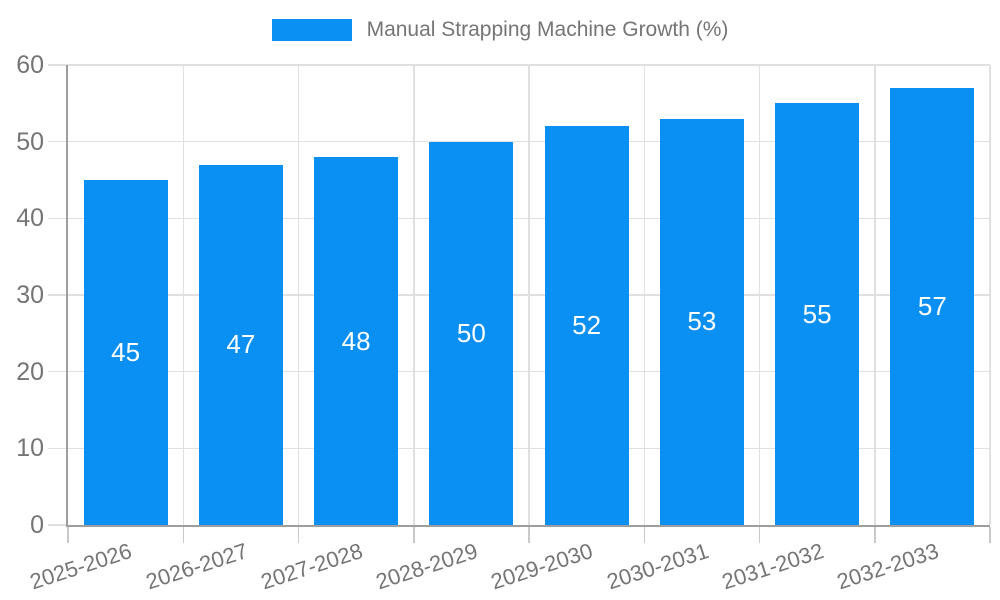  Describe the element at coordinates (426, 566) in the screenshot. I see `x-axis-tick-label: 2028-2029` at that location.